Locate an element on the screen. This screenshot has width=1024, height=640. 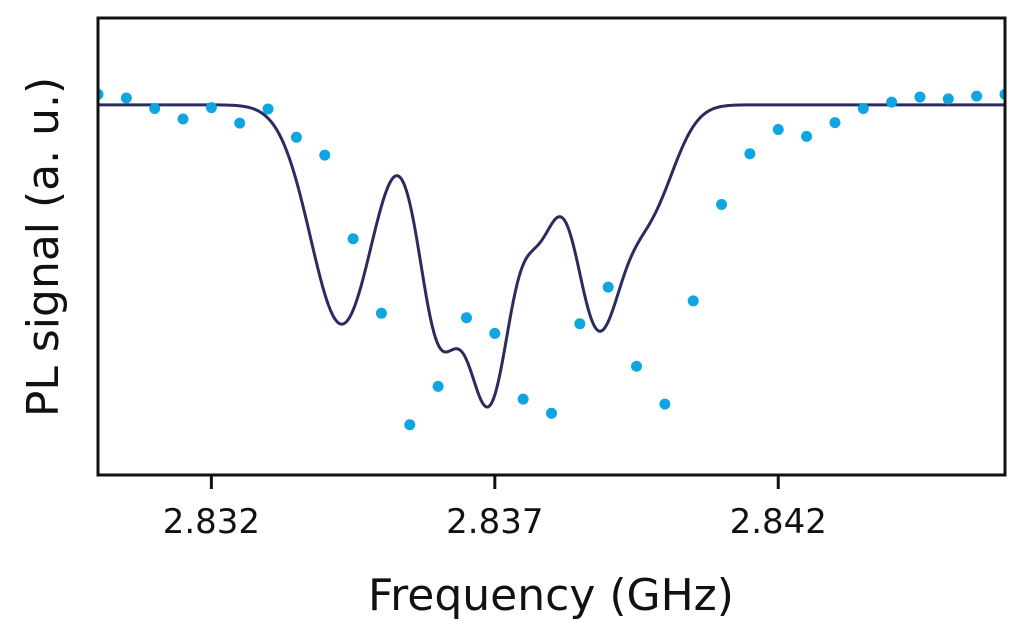
x-axis-ticks: 2.832 2.837 2.842 is located at coordinates (495, 508).